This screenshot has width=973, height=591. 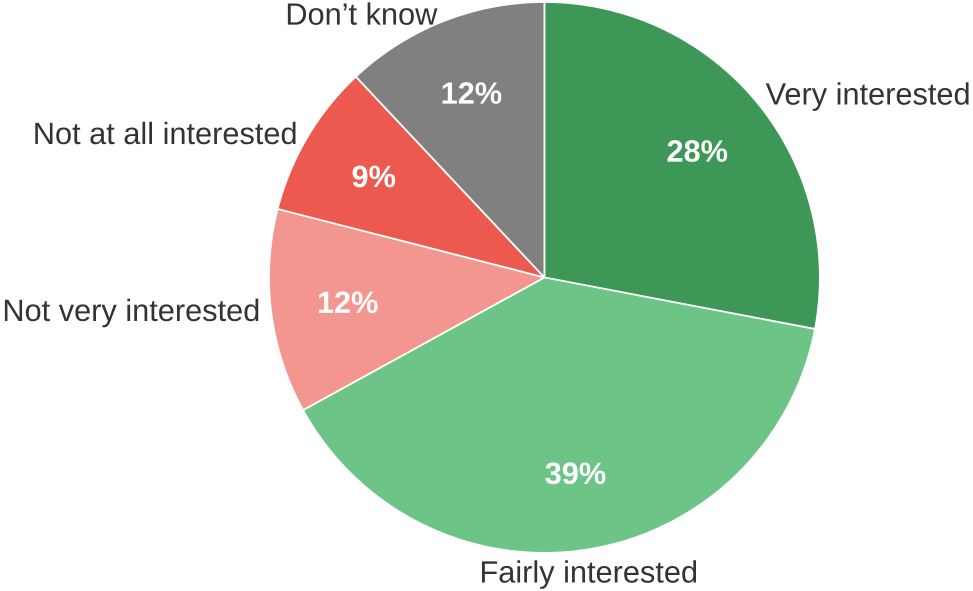 What do you see at coordinates (589, 574) in the screenshot?
I see `slice-label: Fairly interested` at bounding box center [589, 574].